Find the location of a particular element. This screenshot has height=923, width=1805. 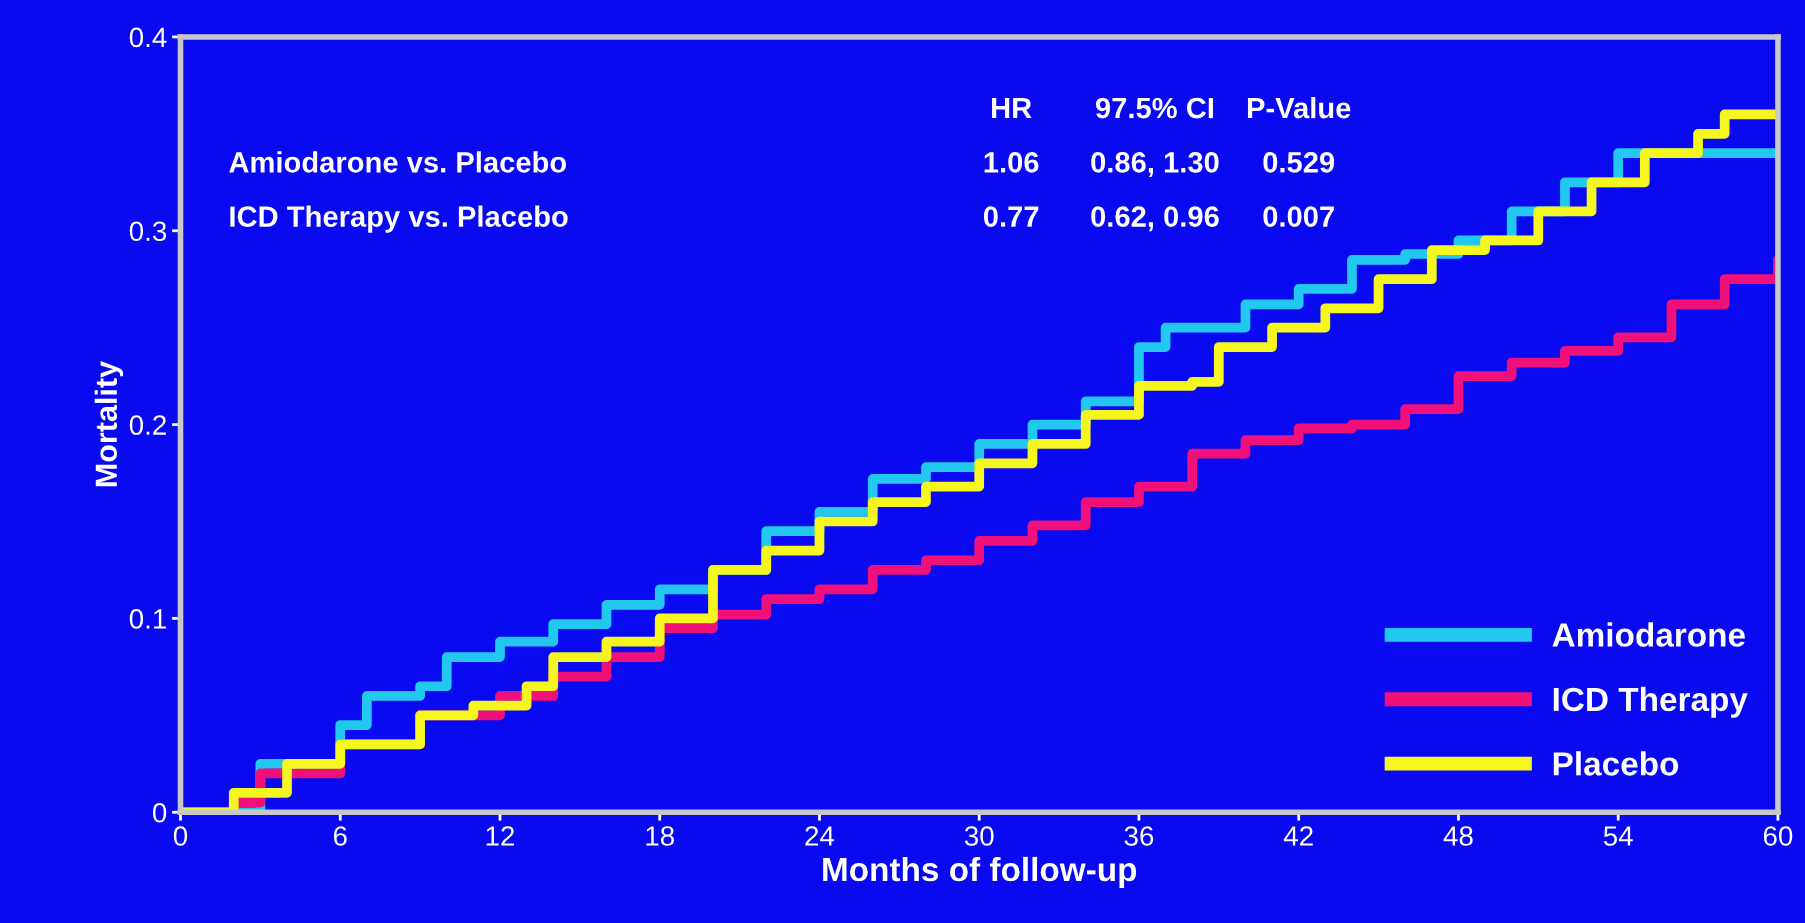

x-tick-label: 60 is located at coordinates (1778, 836).